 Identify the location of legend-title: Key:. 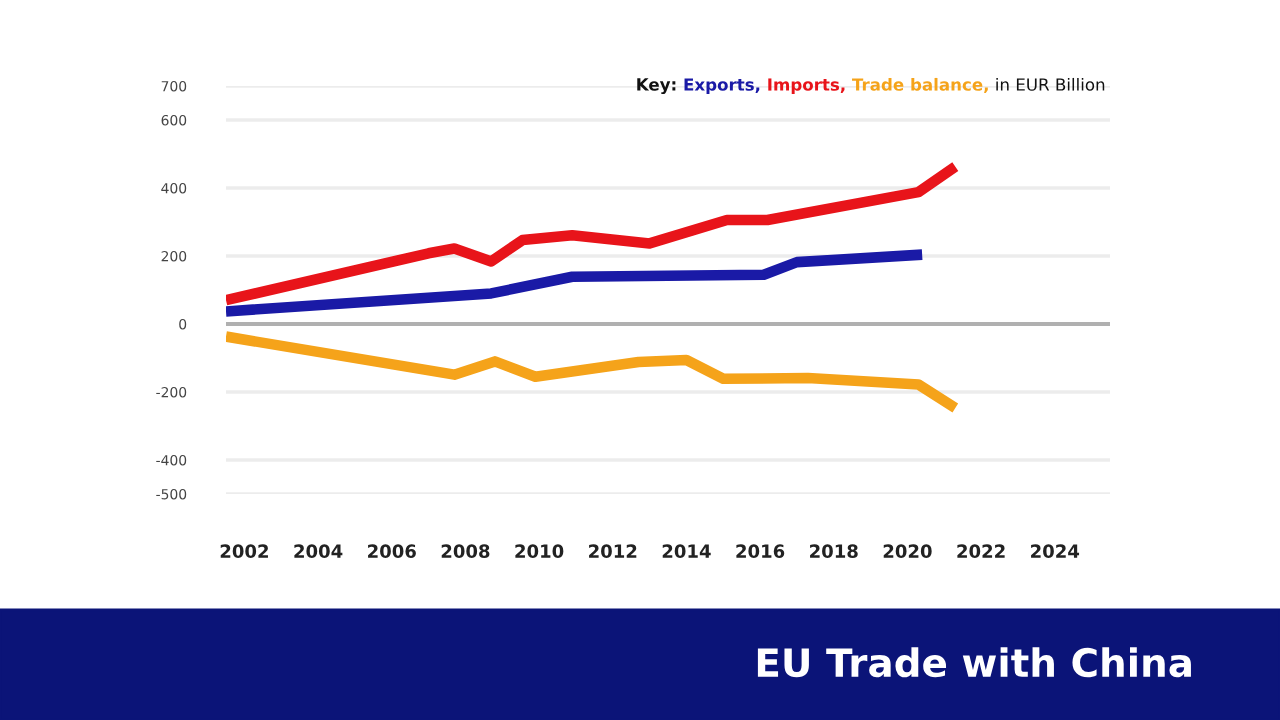
(656, 86).